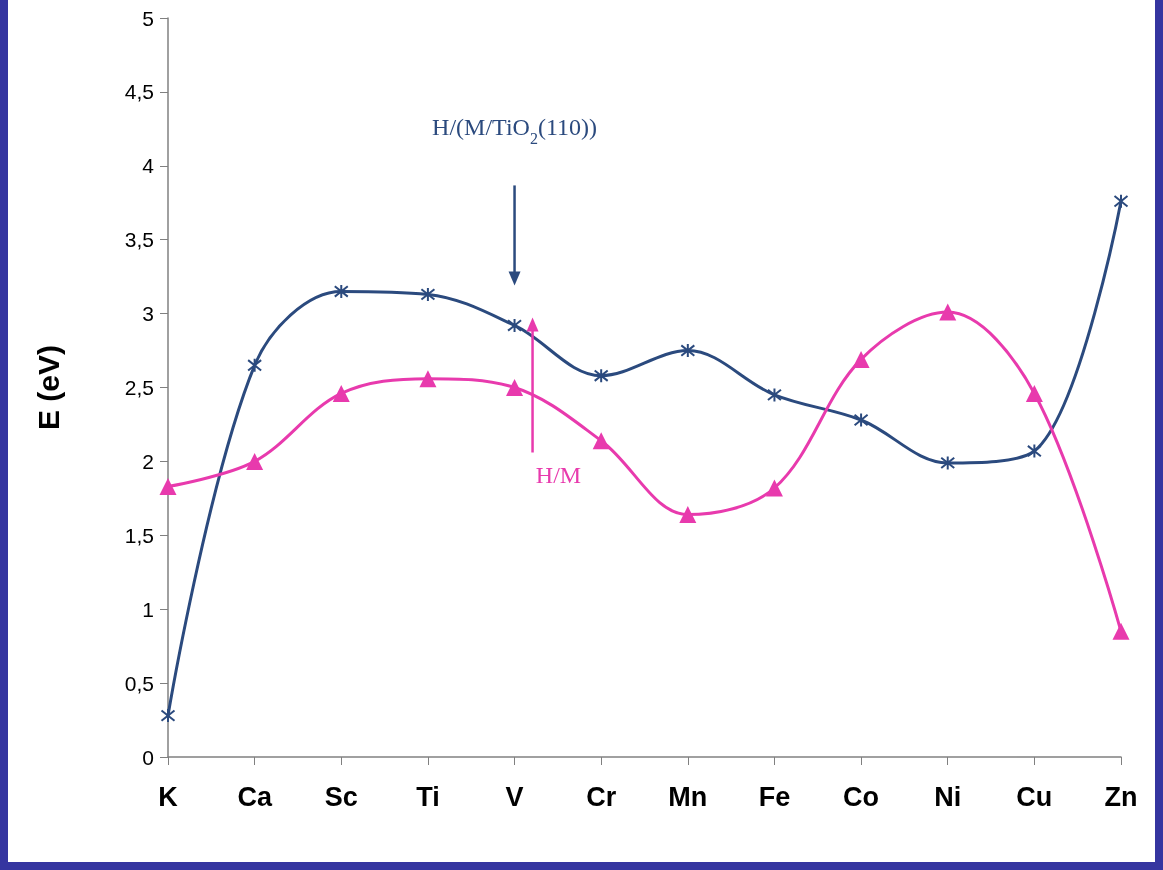 This screenshot has height=870, width=1163. What do you see at coordinates (515, 130) in the screenshot?
I see `text: H/(M/TiO$_{2}$(110))` at bounding box center [515, 130].